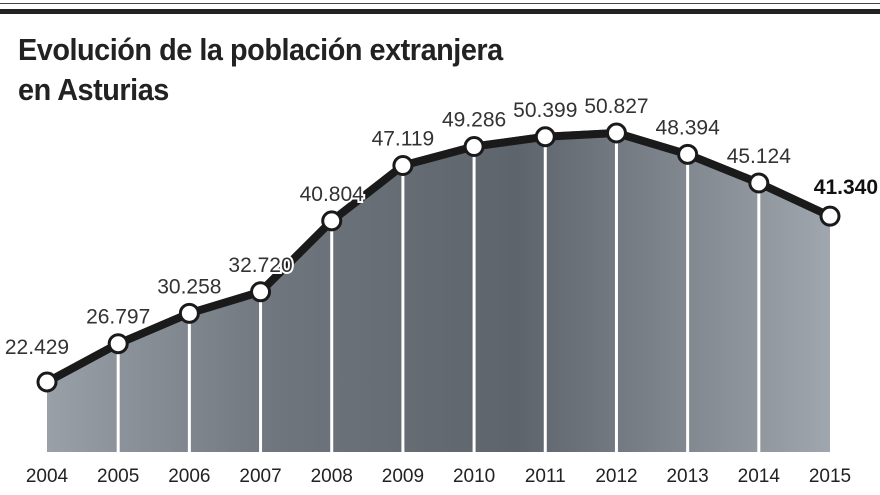  I want to click on data-label: 49.286, so click(474, 120).